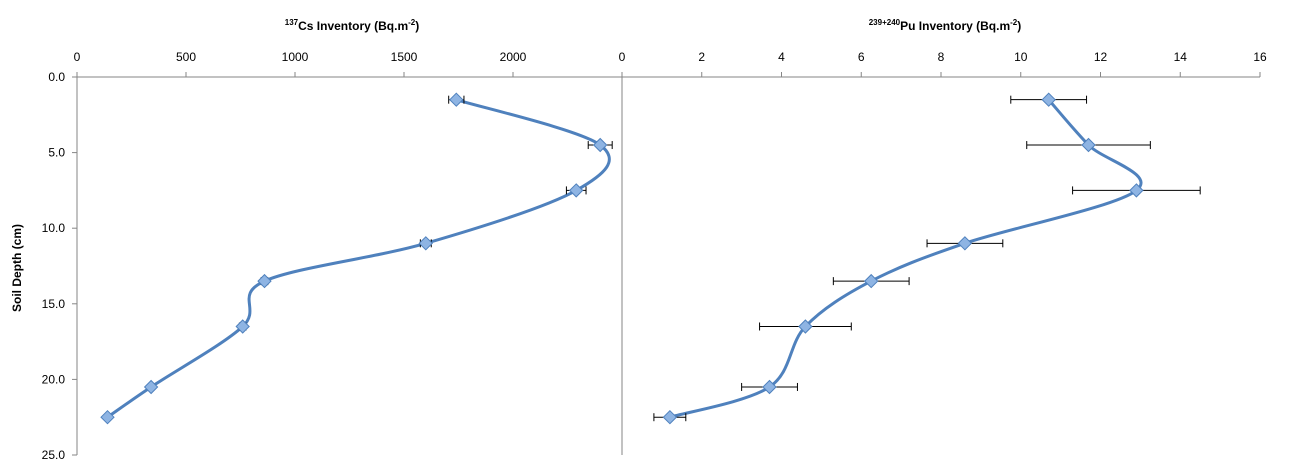 This screenshot has height=464, width=1294. Describe the element at coordinates (17, 268) in the screenshot. I see `y-axis-label: Soil Depth (cm)` at that location.